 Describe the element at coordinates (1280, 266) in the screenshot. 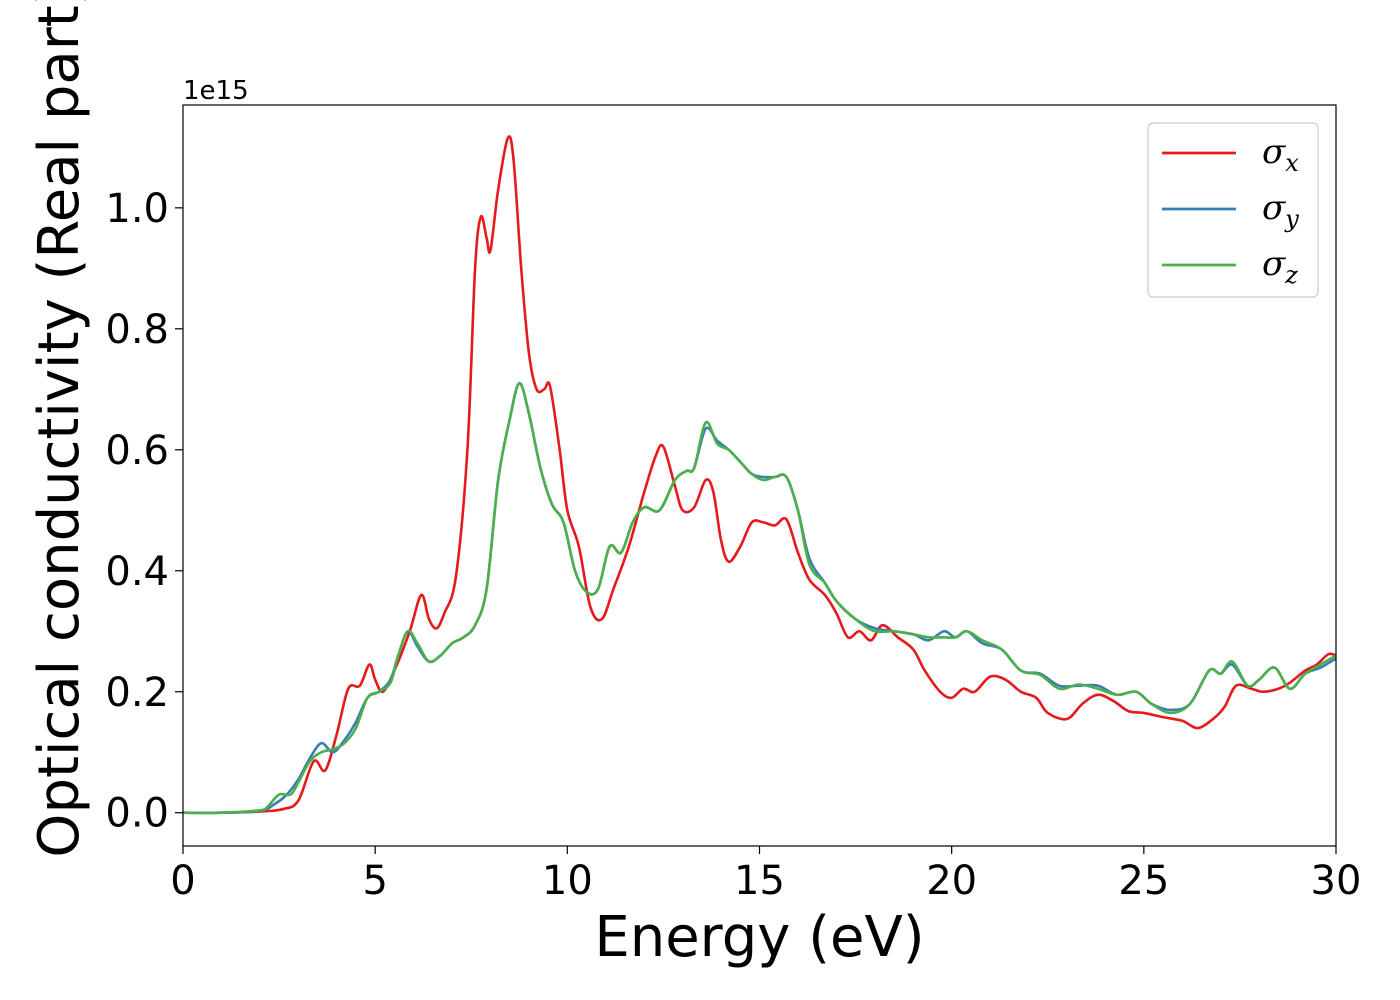

I see `legend-label-sigma-z: σz` at that location.